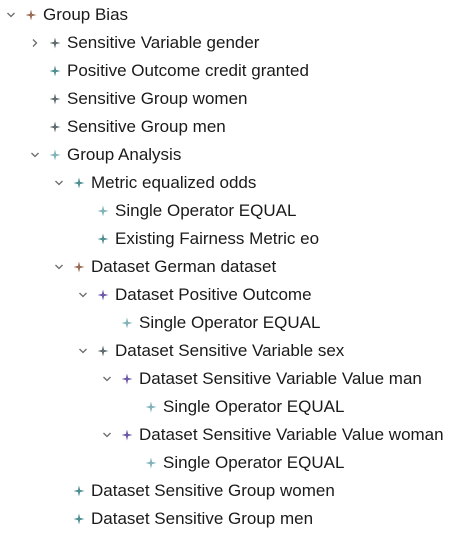 This screenshot has height=535, width=462. I want to click on tree-item: Group Bias, so click(66, 15).